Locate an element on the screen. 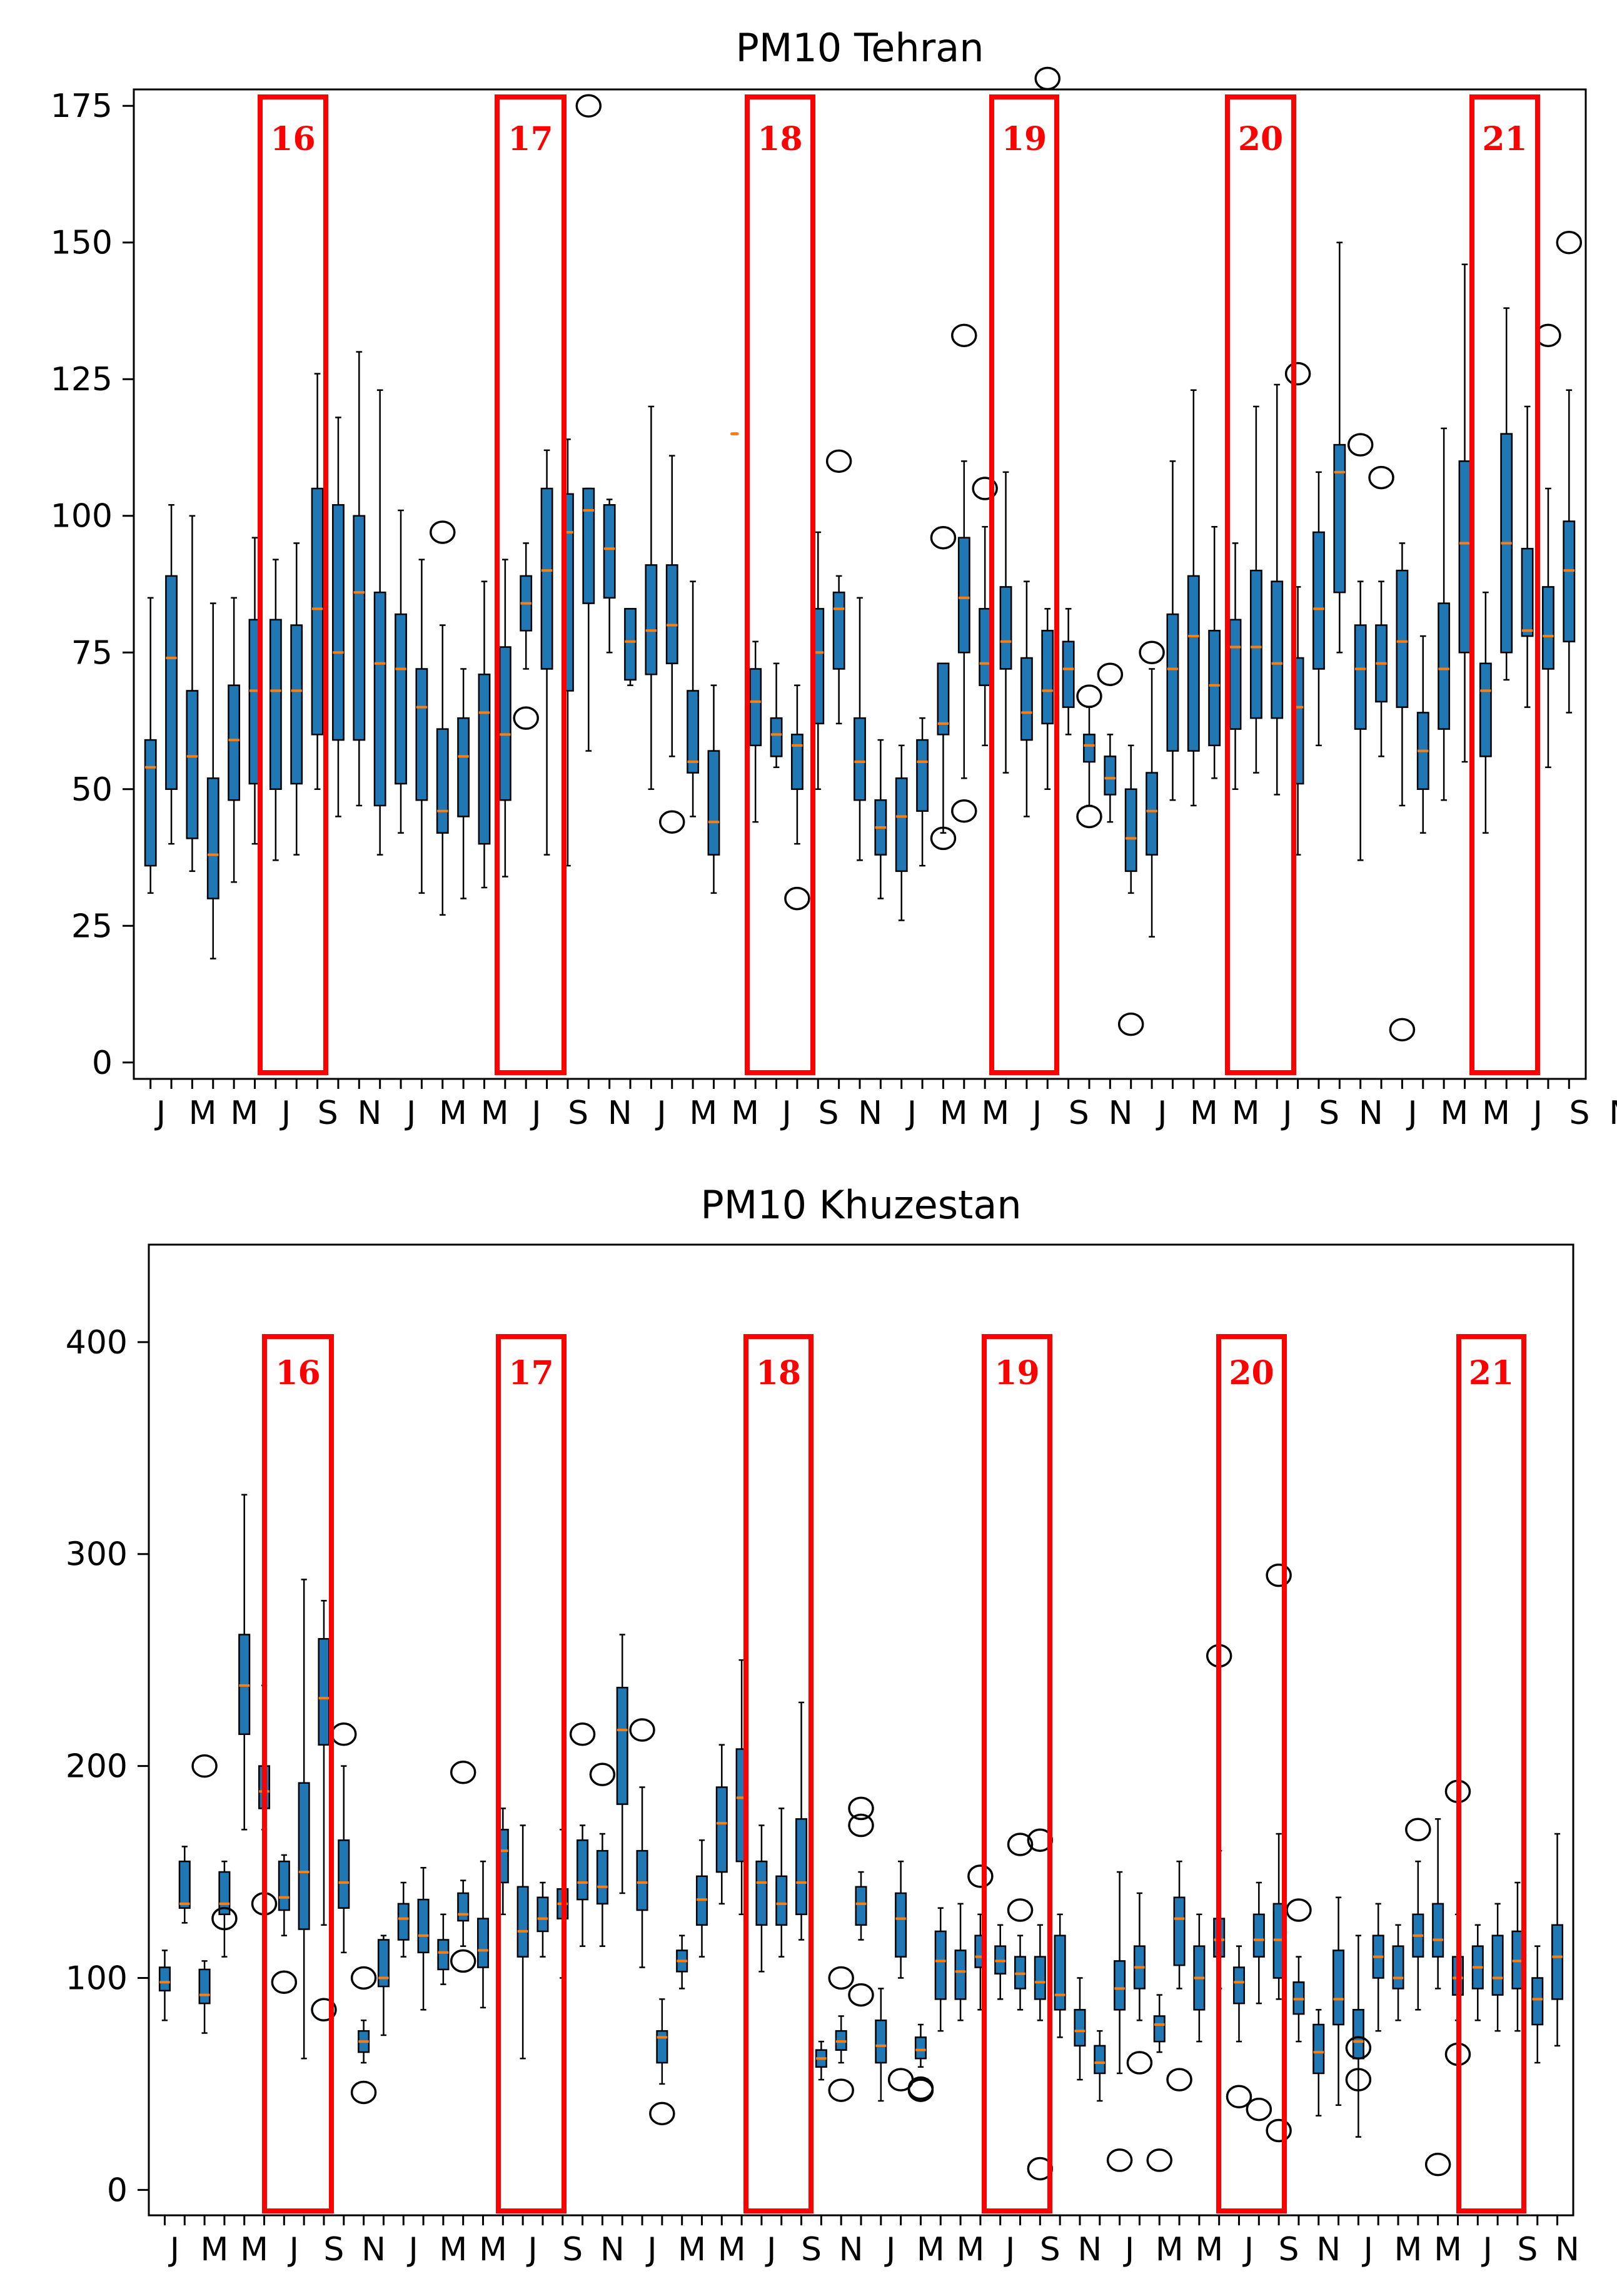 The image size is (1617, 2296). highlight-label: 17 is located at coordinates (530, 1373).